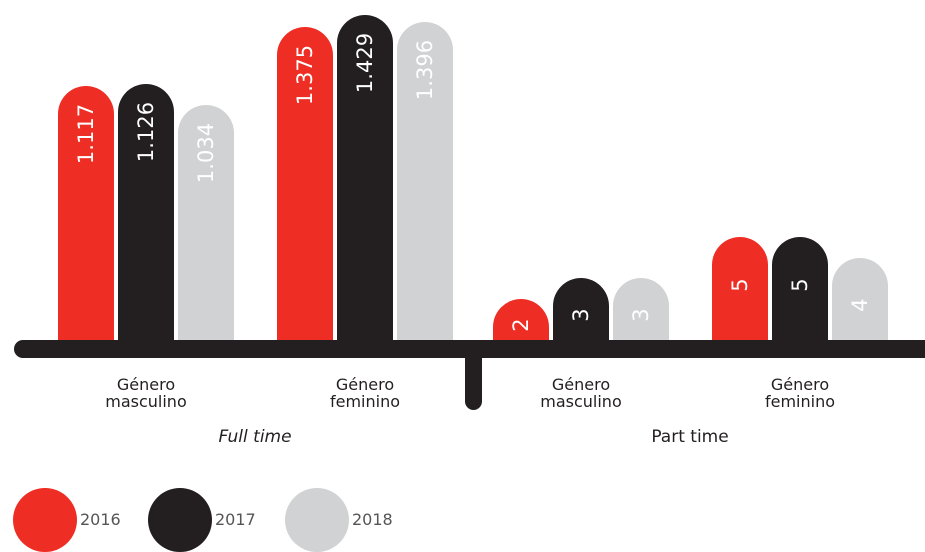 The image size is (925, 552). What do you see at coordinates (86, 133) in the screenshot?
I see `value-label: 1.117` at bounding box center [86, 133].